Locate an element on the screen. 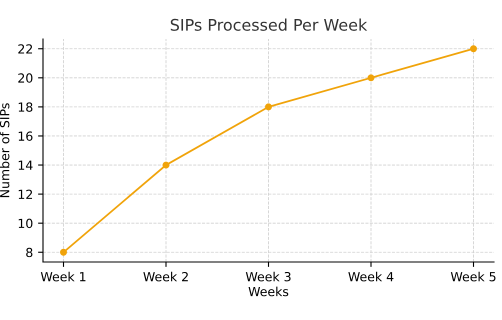 The height and width of the screenshot is (320, 502). y-axis-title: Number of SIPs is located at coordinates (5, 150).